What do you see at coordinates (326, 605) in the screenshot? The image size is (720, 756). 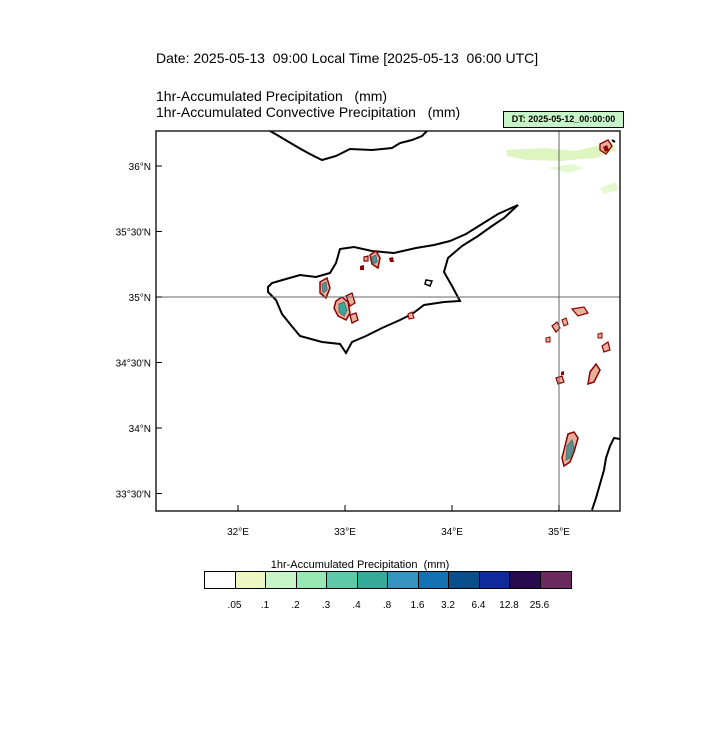 I see `colorbar-label: .3` at bounding box center [326, 605].